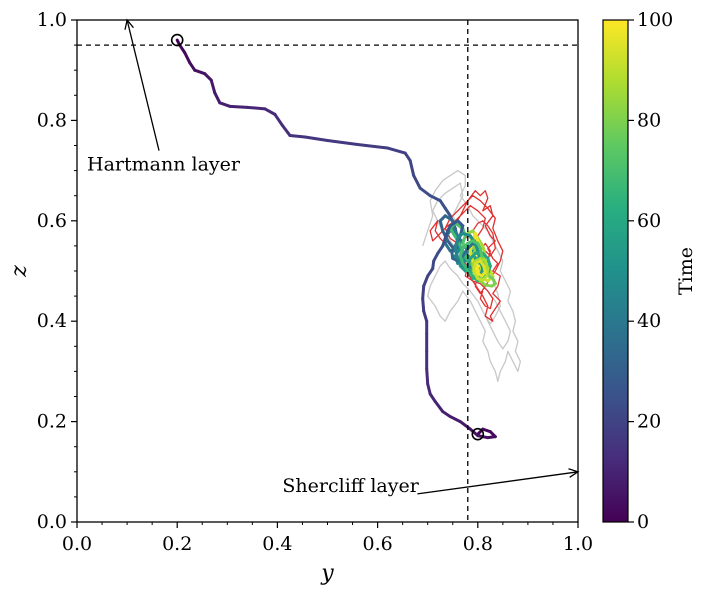 The width and height of the screenshot is (708, 592). I want to click on colorbar-tick-label: 60, so click(649, 221).